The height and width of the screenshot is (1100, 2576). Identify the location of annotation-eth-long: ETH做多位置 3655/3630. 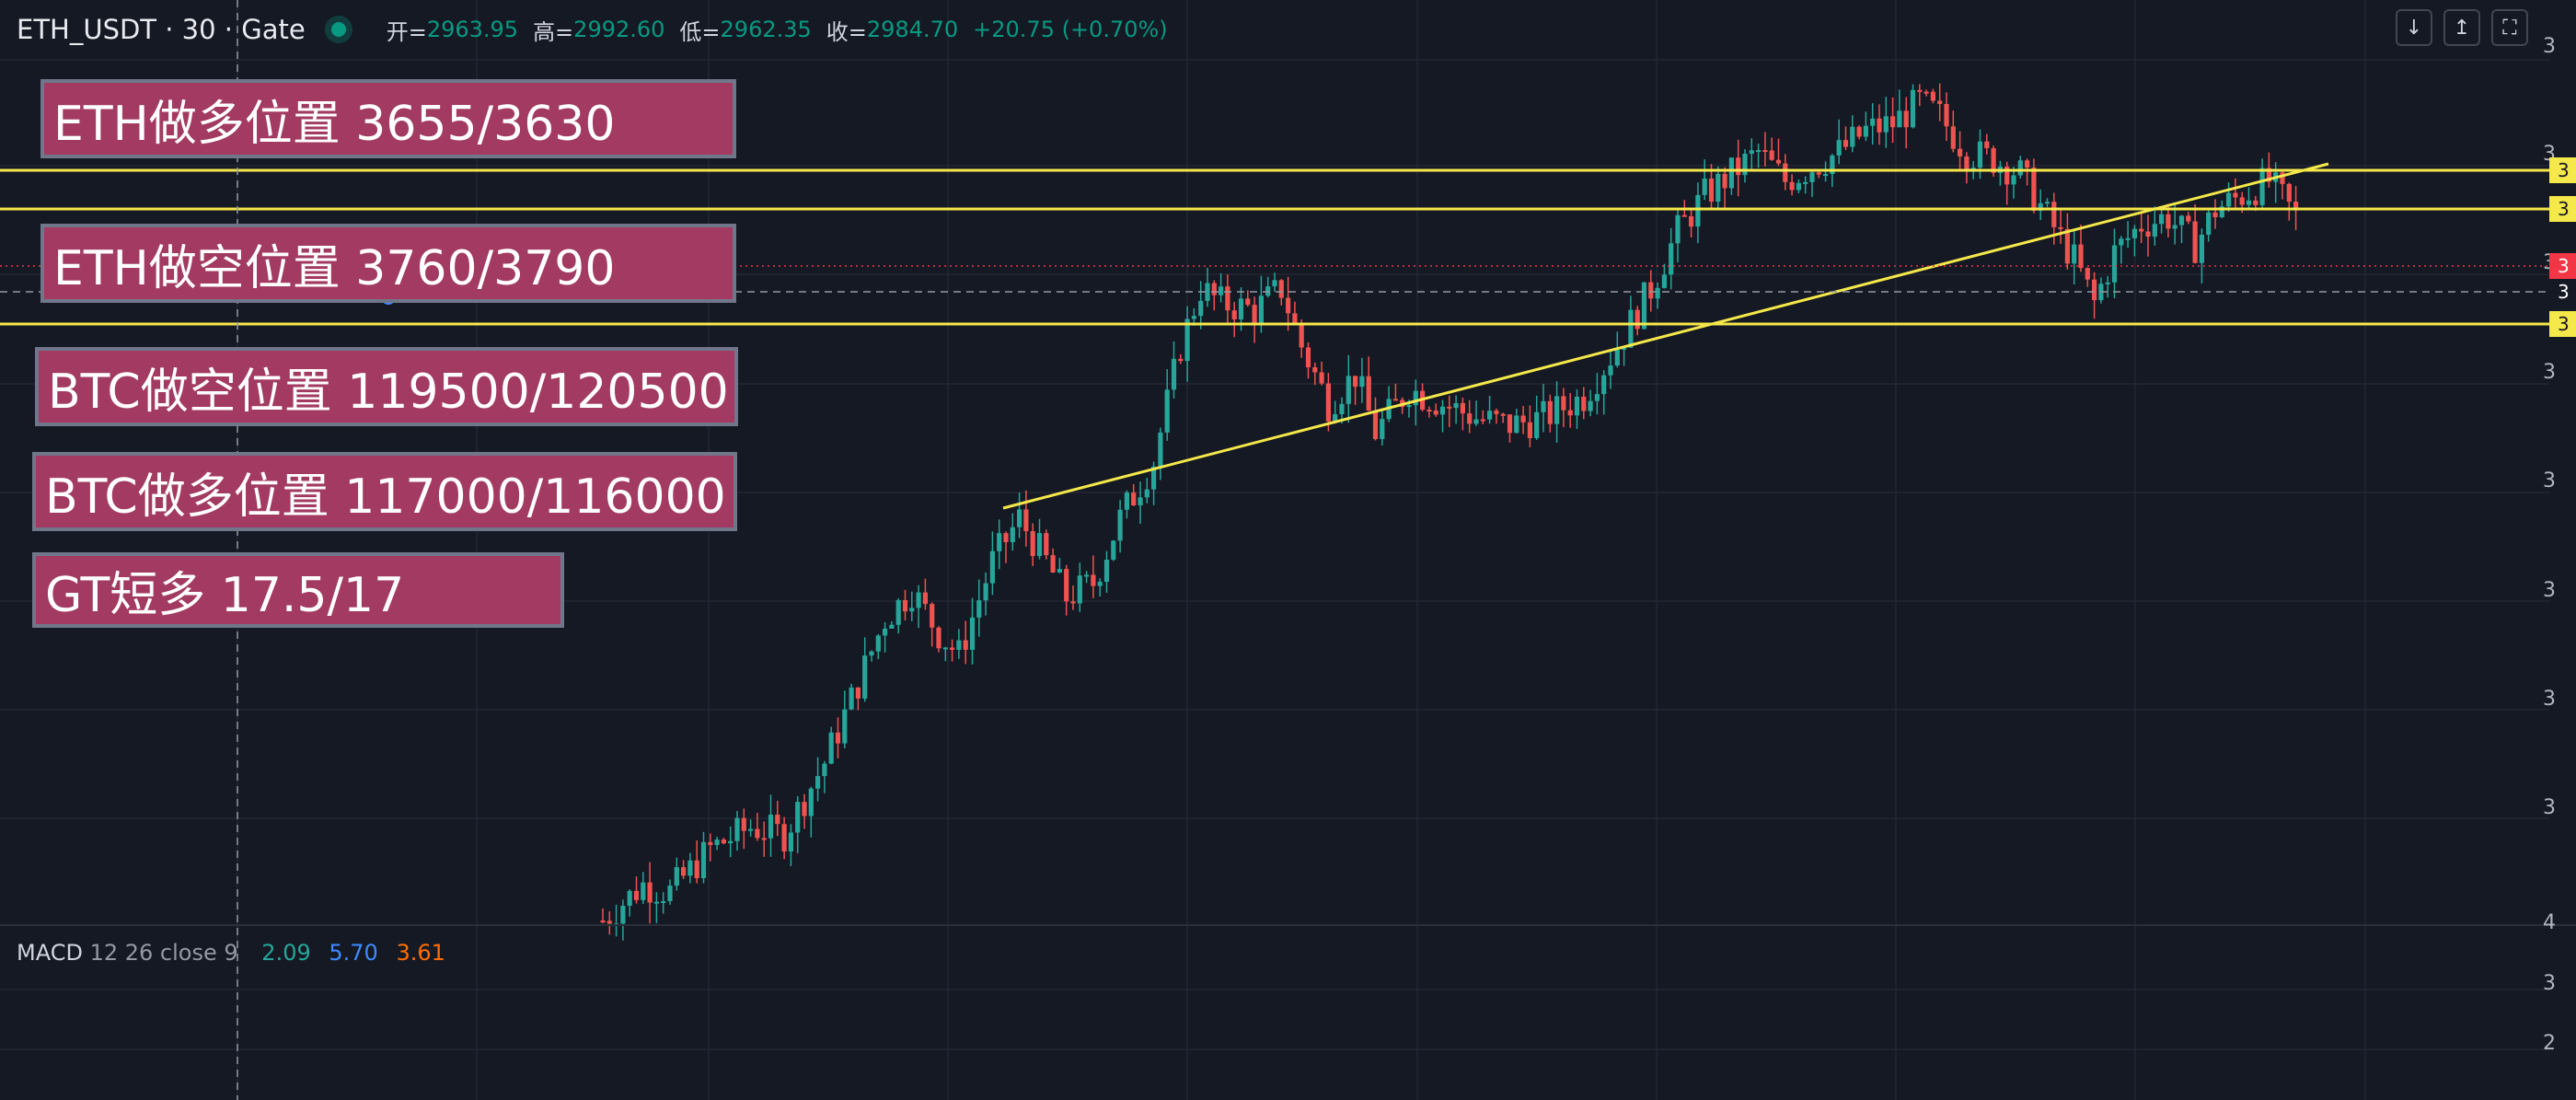
(388, 119).